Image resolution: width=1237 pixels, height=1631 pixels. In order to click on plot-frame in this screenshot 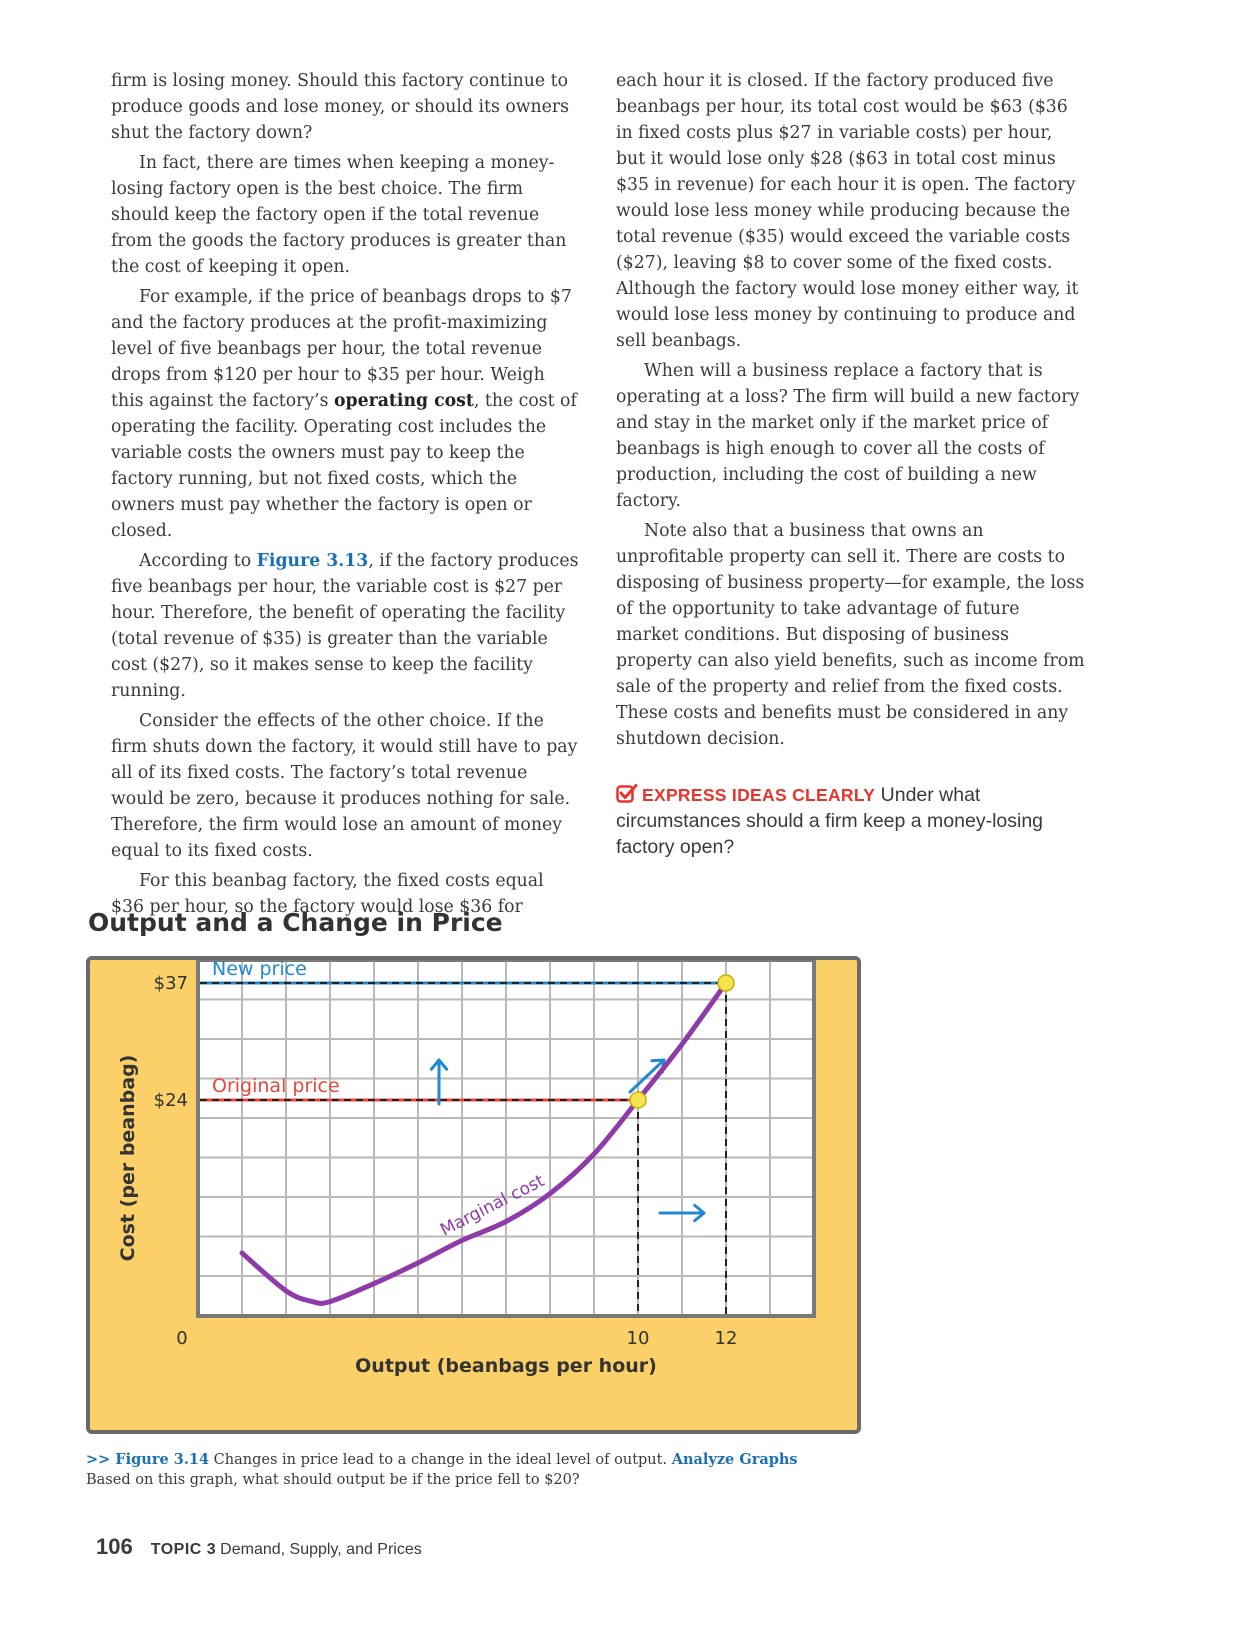, I will do `click(506, 1139)`.